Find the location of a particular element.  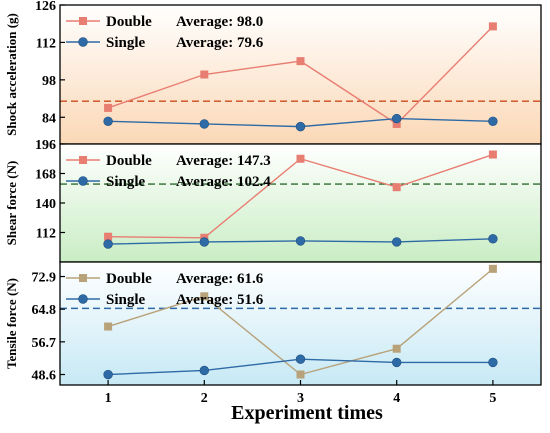

x-tick-label: 4 is located at coordinates (396, 398).